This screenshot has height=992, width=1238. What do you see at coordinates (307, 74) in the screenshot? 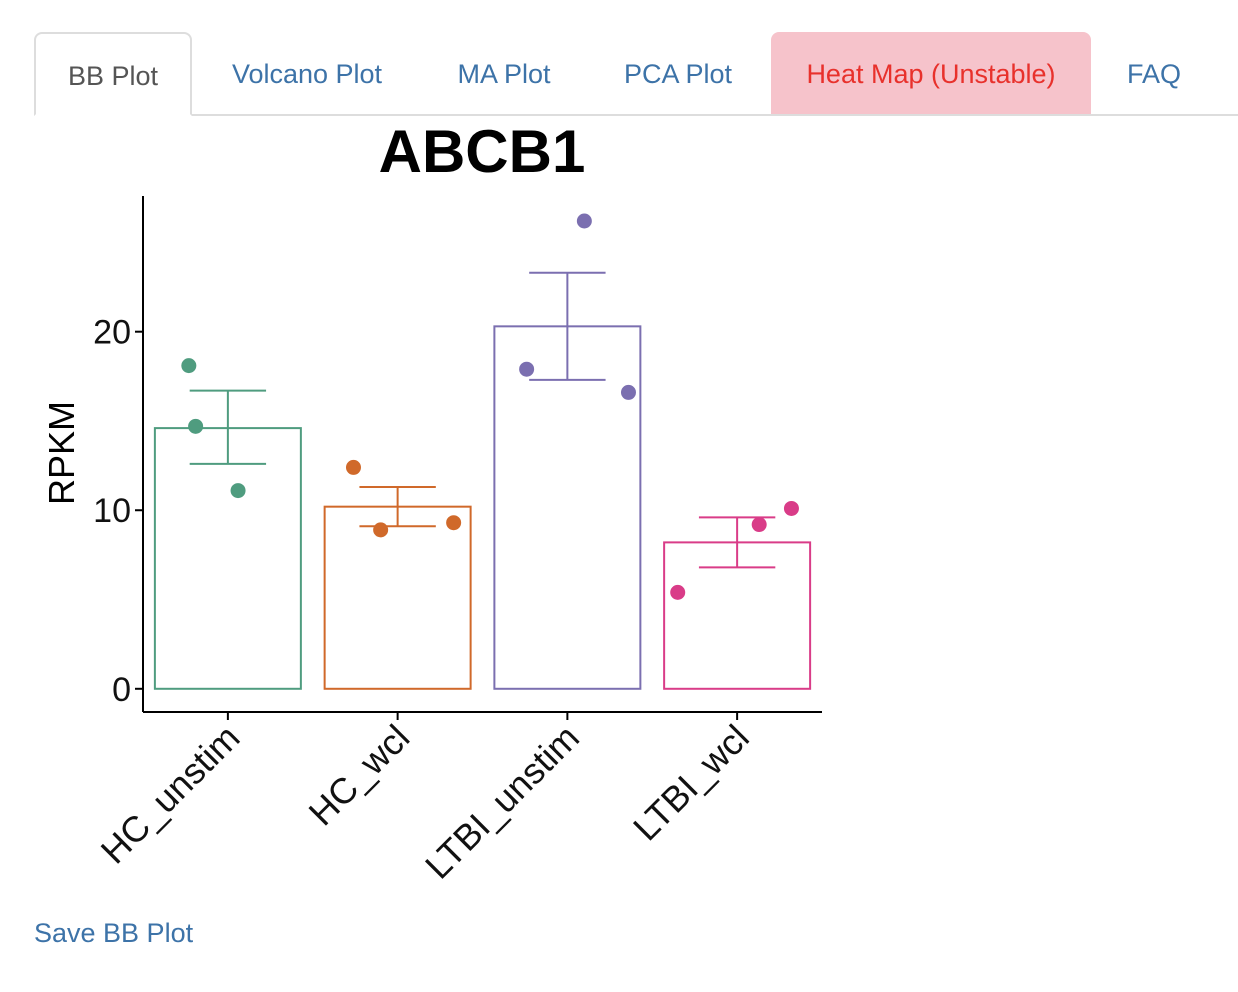
I see `tab-volcano-plot: Volcano Plot` at bounding box center [307, 74].